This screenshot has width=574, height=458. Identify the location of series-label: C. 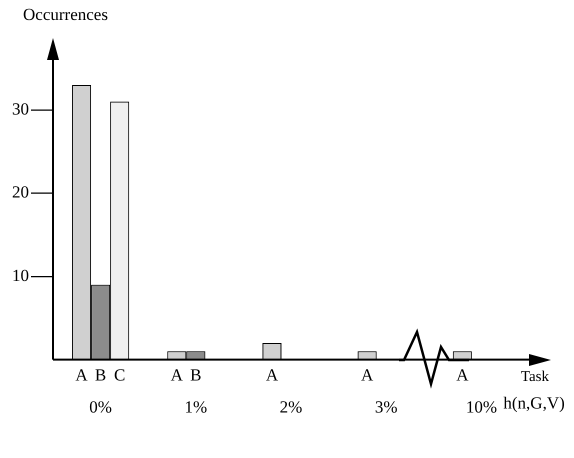
(120, 375).